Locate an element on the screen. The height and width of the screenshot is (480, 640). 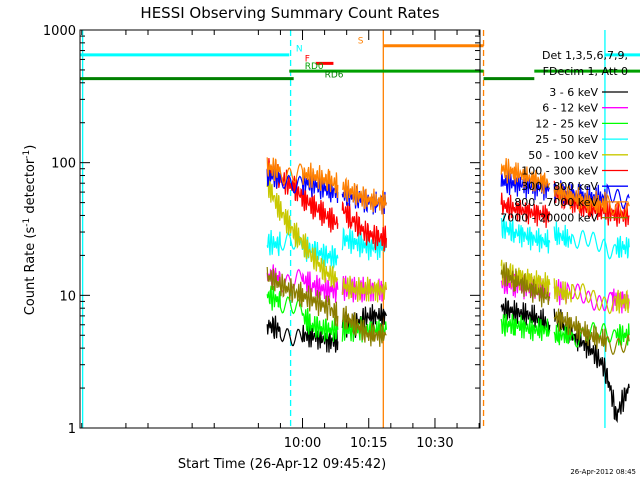
x-tick-label: 10:00 is located at coordinates (302, 443).